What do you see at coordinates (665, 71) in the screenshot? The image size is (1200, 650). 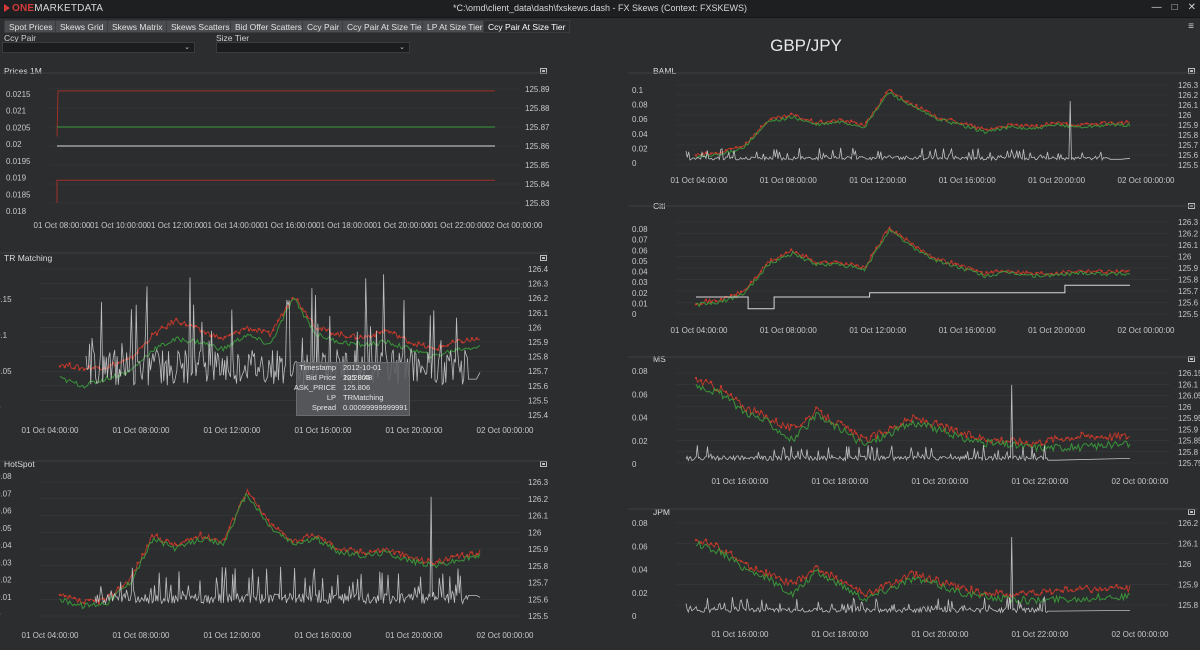 I see `panel-title-baml: BAML` at bounding box center [665, 71].